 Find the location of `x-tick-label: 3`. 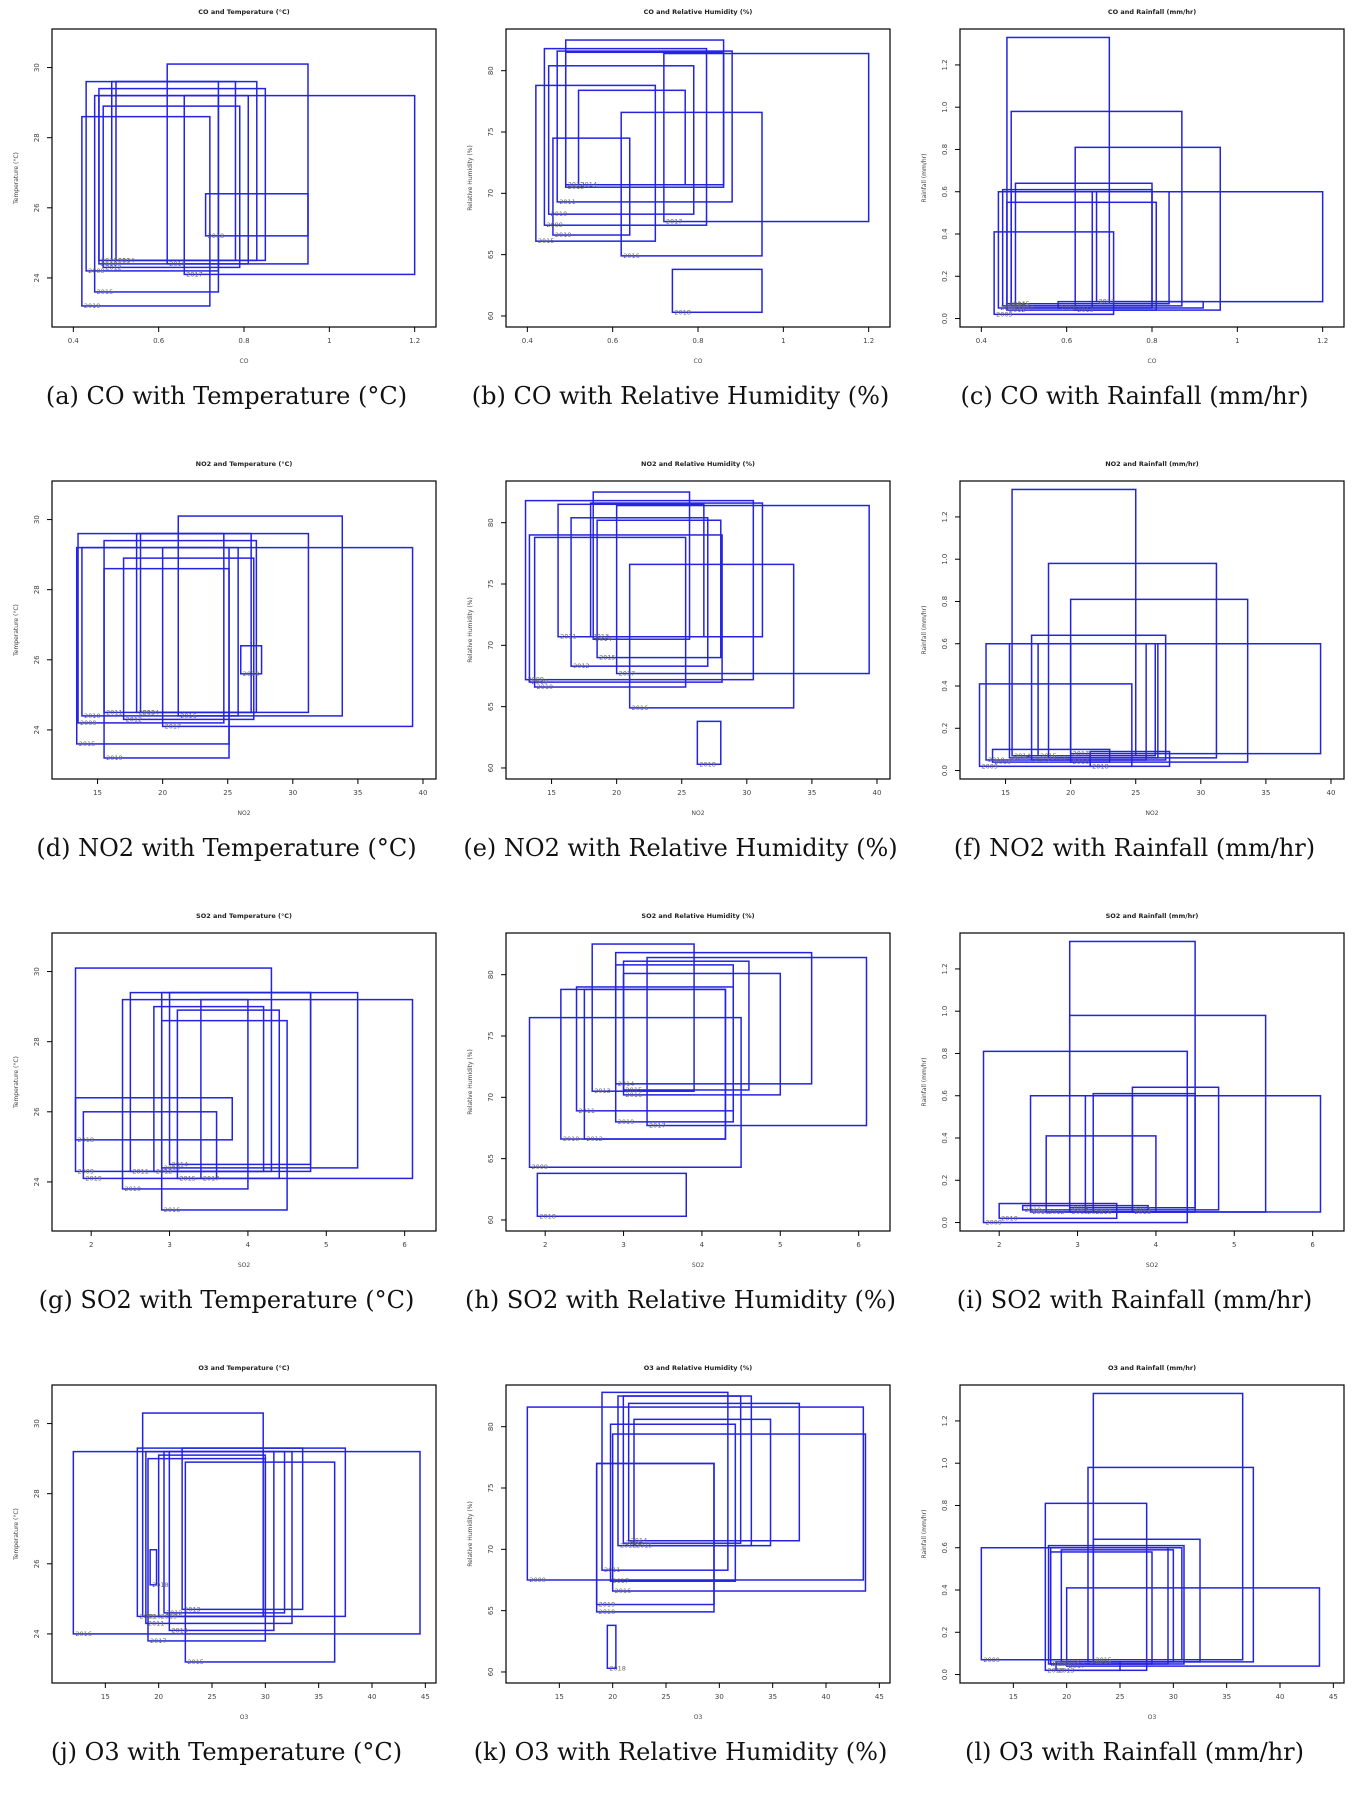

x-tick-label: 3 is located at coordinates (623, 1245).